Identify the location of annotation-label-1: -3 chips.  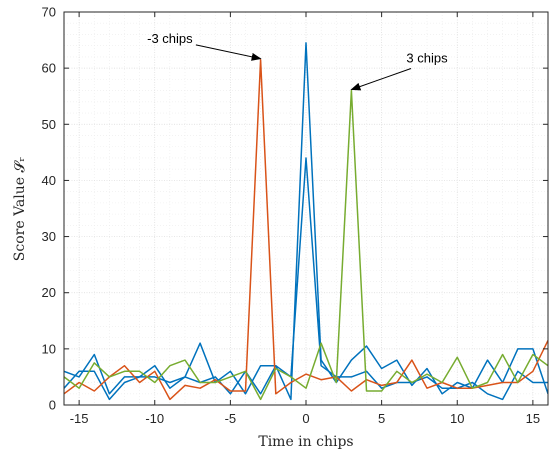
(170, 38).